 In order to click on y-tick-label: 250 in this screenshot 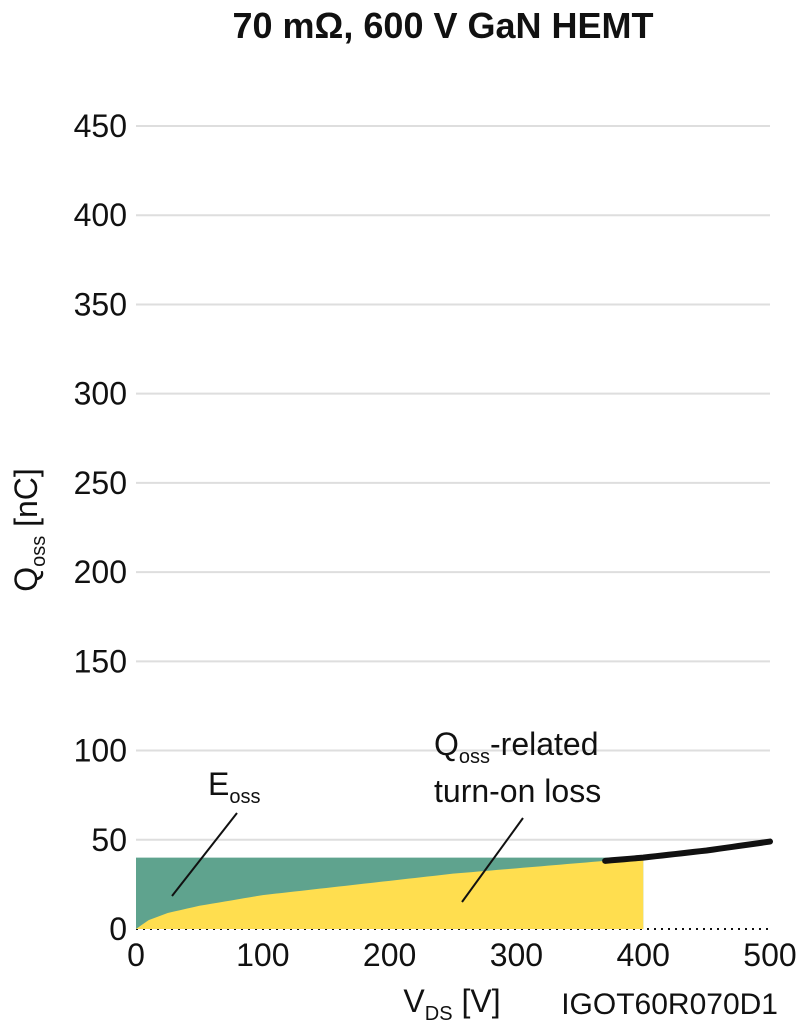, I will do `click(100, 483)`.